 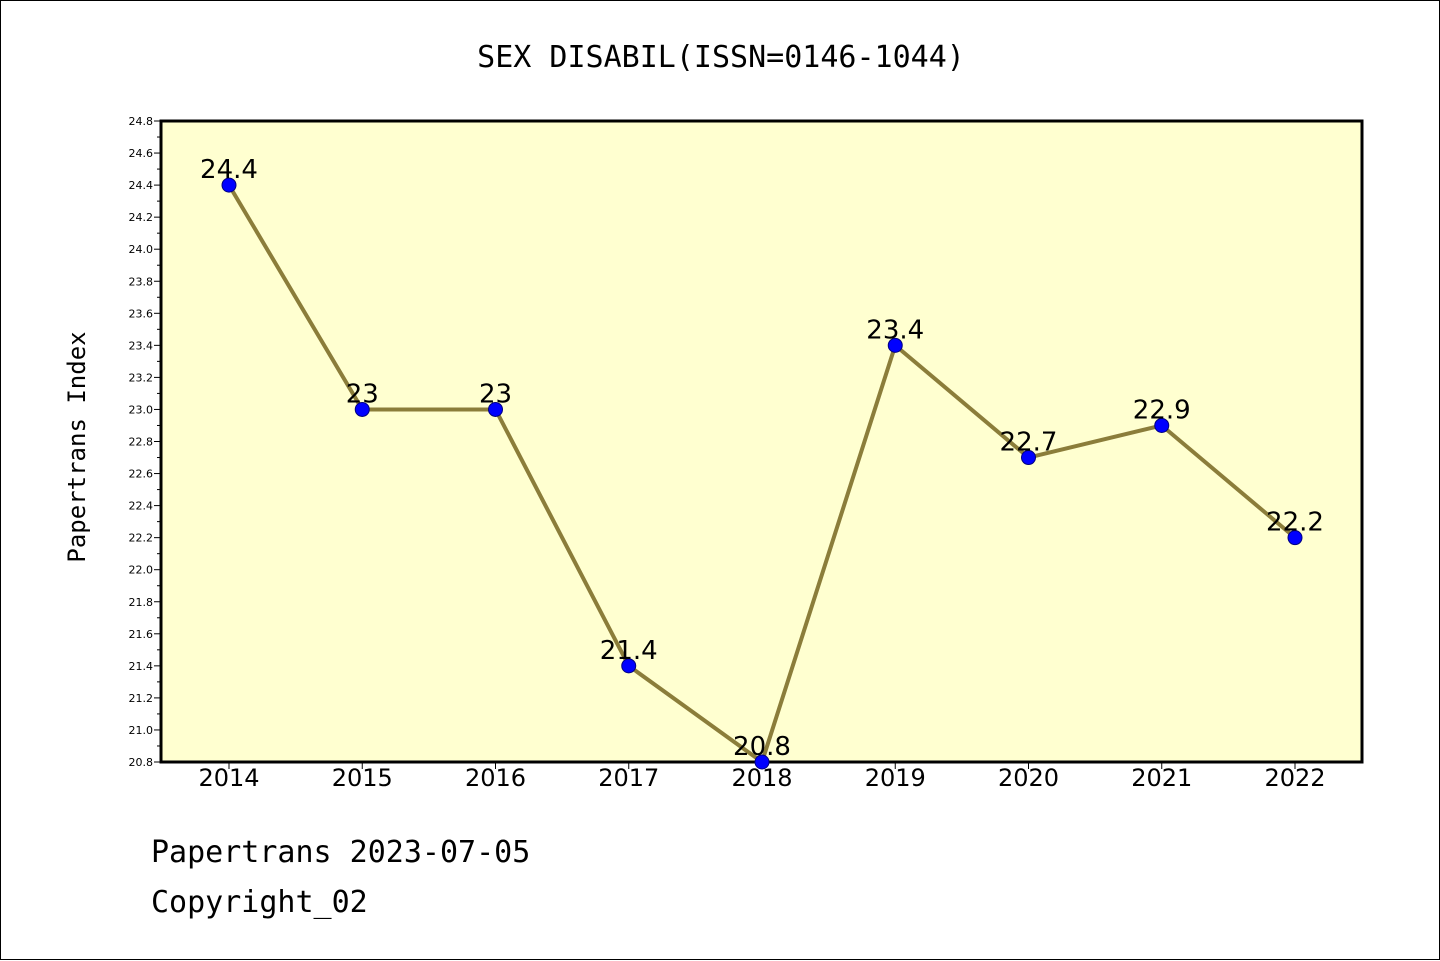 What do you see at coordinates (141, 538) in the screenshot?
I see `y-tick-label: 22.2` at bounding box center [141, 538].